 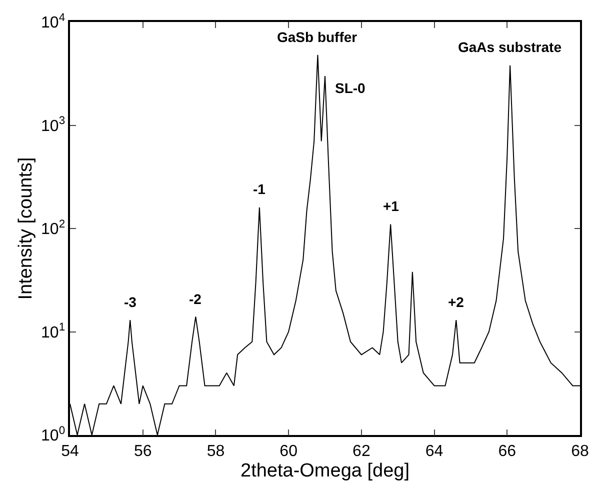 I want to click on x-tick-label: 66, so click(x=507, y=451).